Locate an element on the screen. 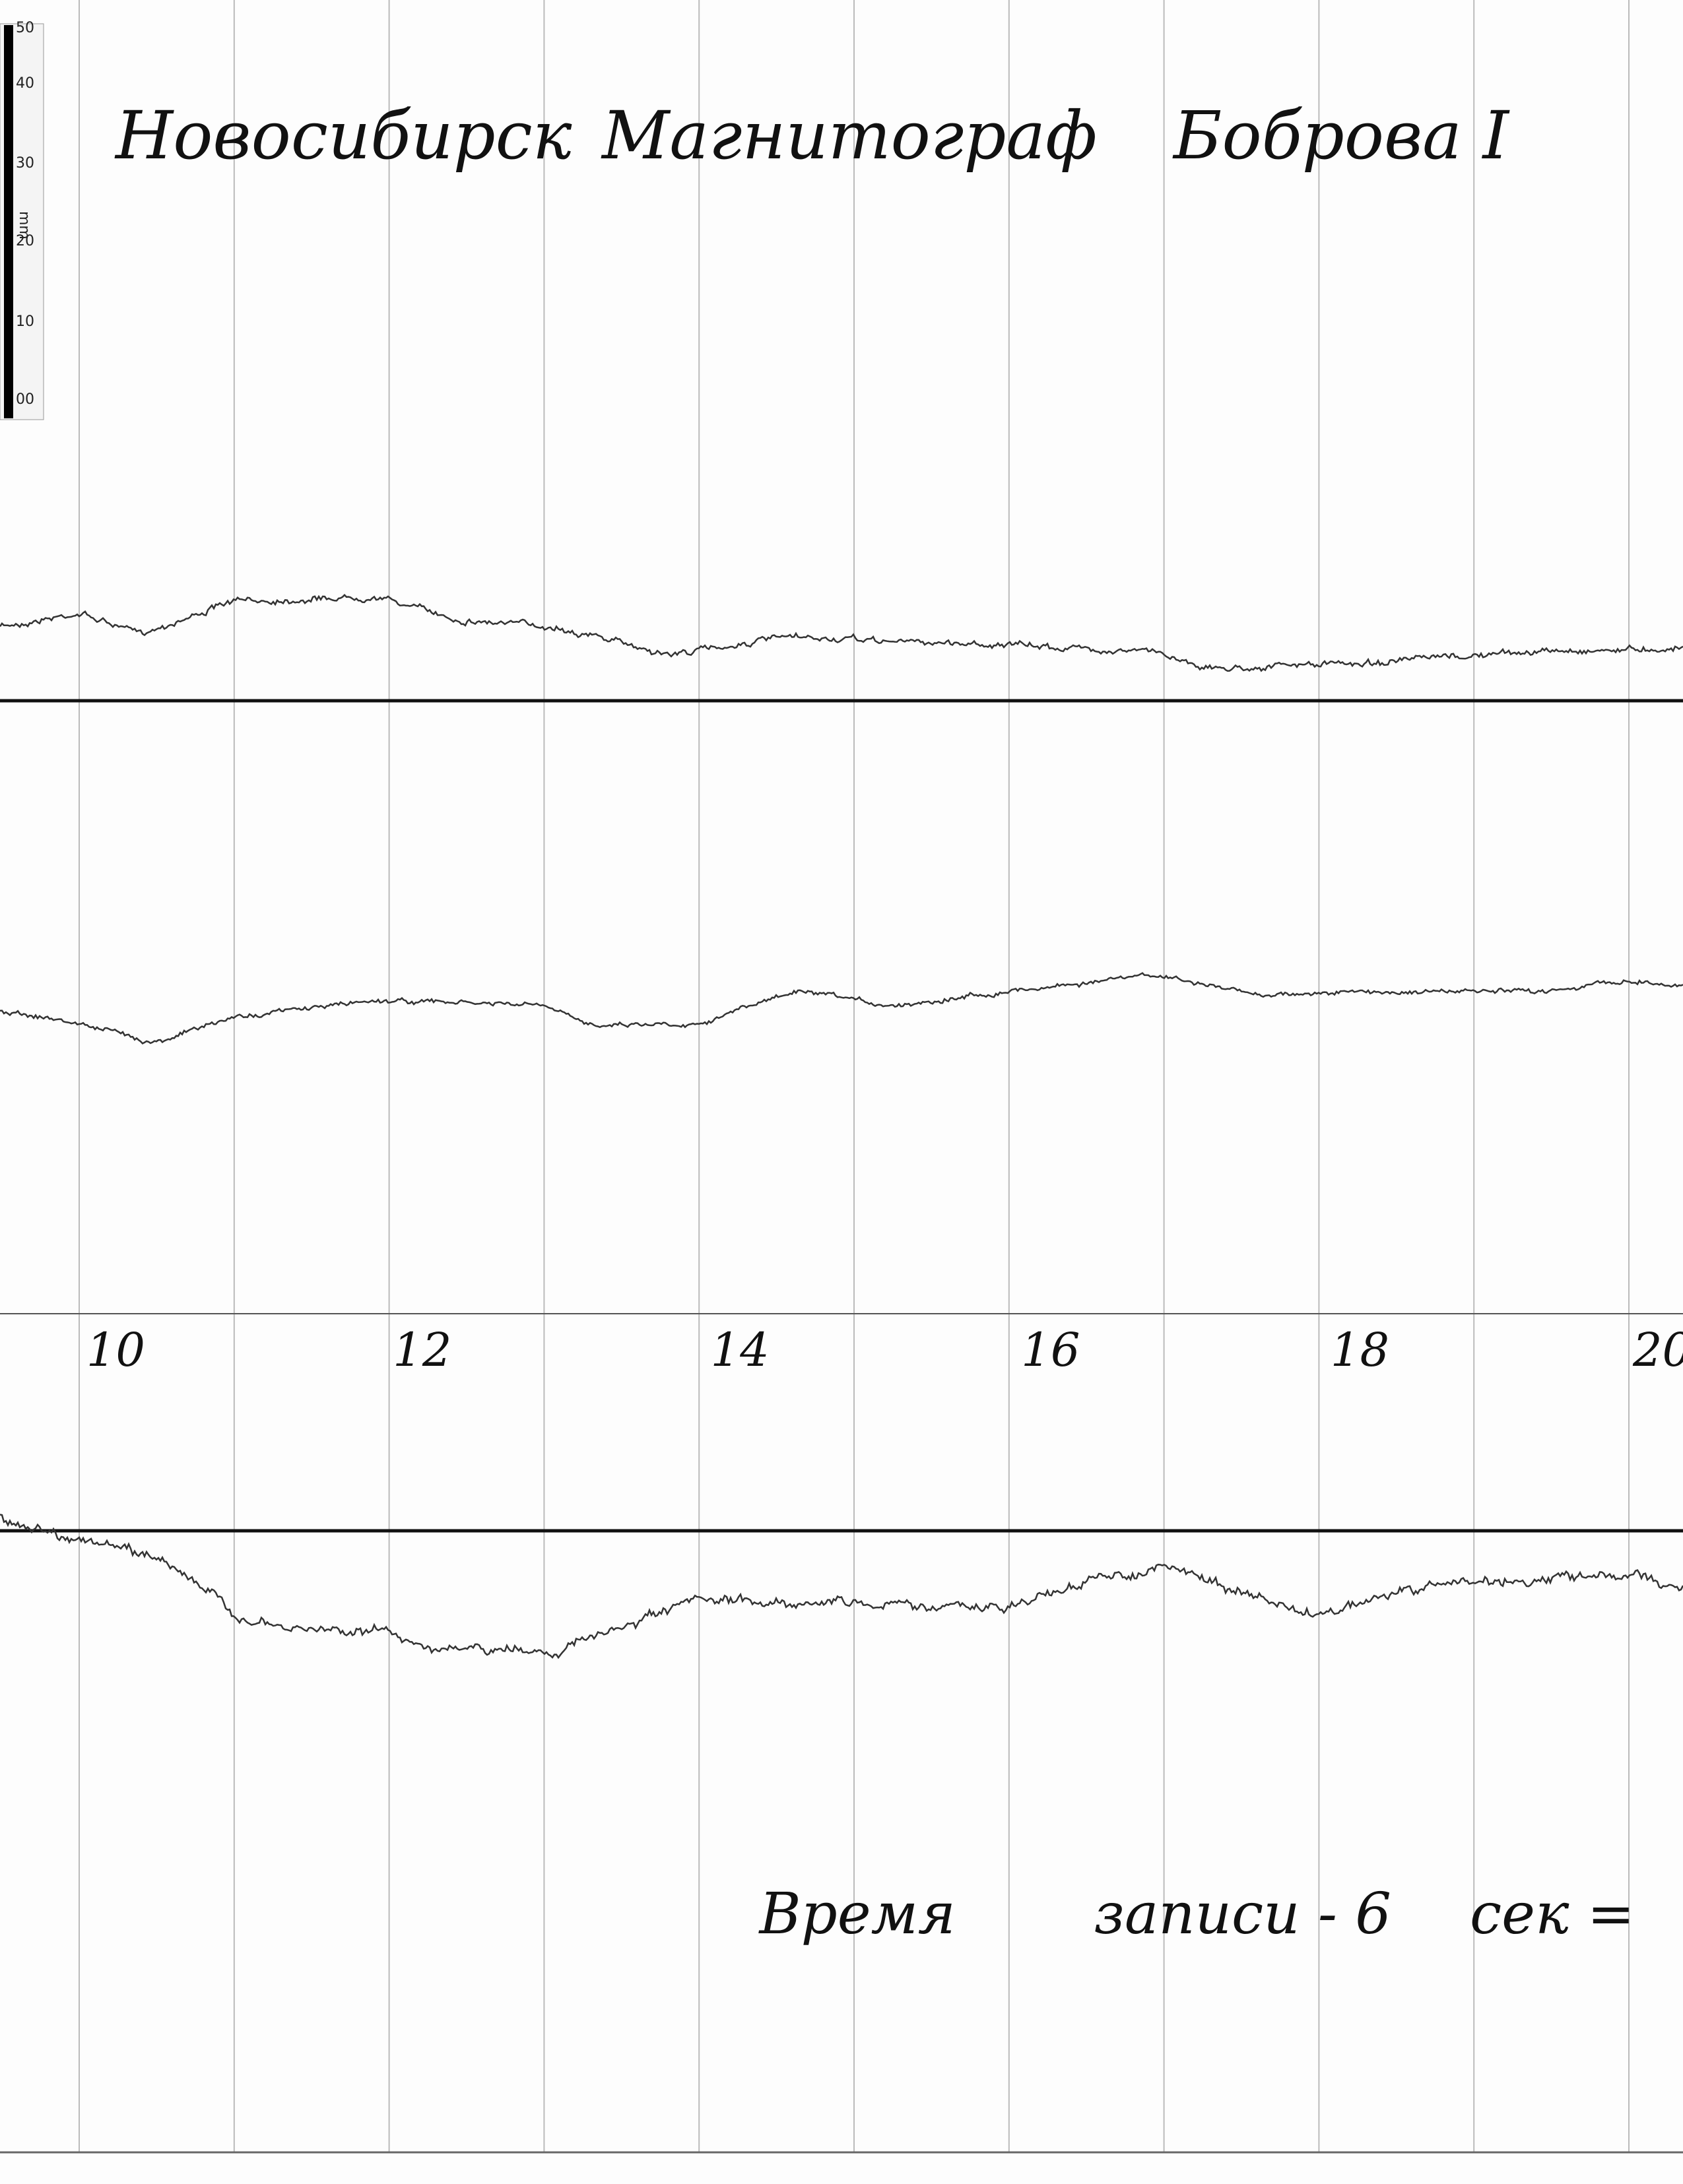  ruler-unit: mm is located at coordinates (24, 225).